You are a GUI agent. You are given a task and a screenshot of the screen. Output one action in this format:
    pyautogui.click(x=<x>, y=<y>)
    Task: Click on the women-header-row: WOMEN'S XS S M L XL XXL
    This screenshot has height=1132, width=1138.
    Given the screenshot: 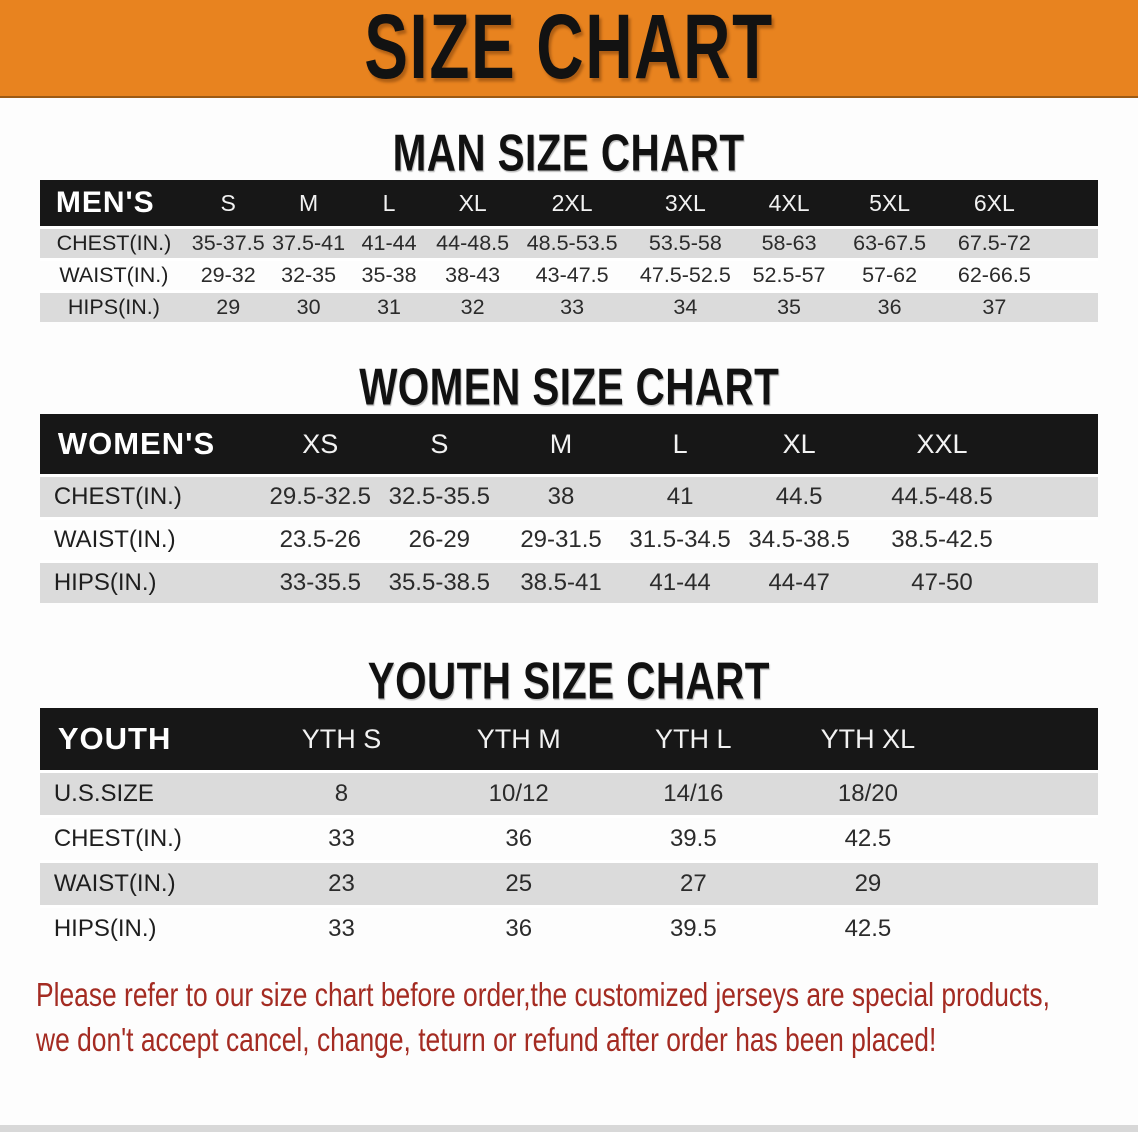 What is the action you would take?
    pyautogui.click(x=569, y=444)
    